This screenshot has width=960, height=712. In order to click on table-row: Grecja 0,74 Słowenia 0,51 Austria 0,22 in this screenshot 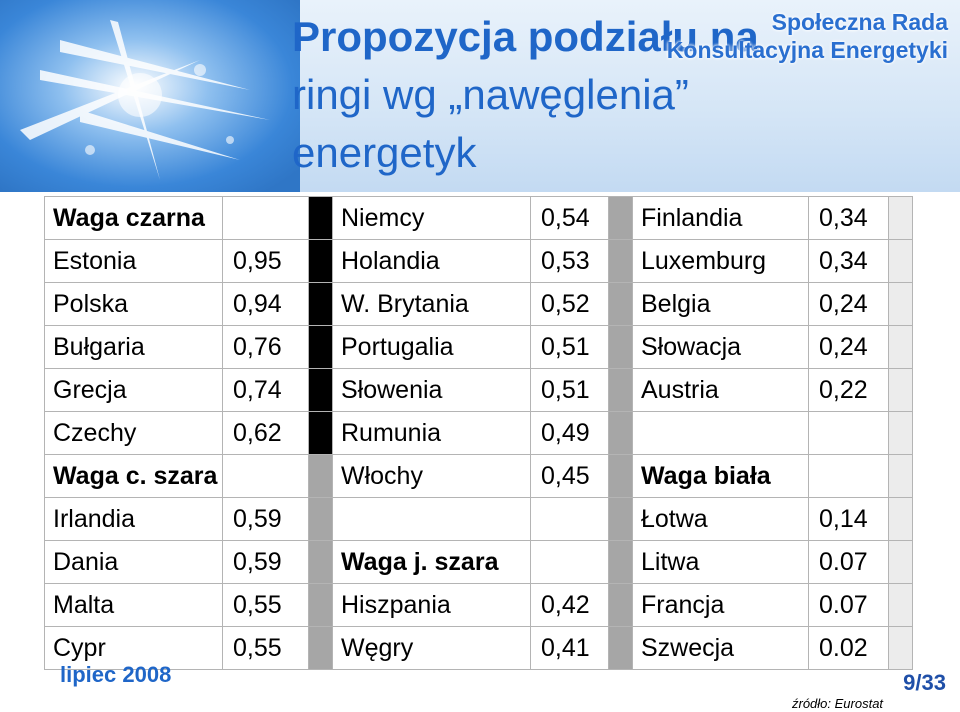, I will do `click(478, 390)`.